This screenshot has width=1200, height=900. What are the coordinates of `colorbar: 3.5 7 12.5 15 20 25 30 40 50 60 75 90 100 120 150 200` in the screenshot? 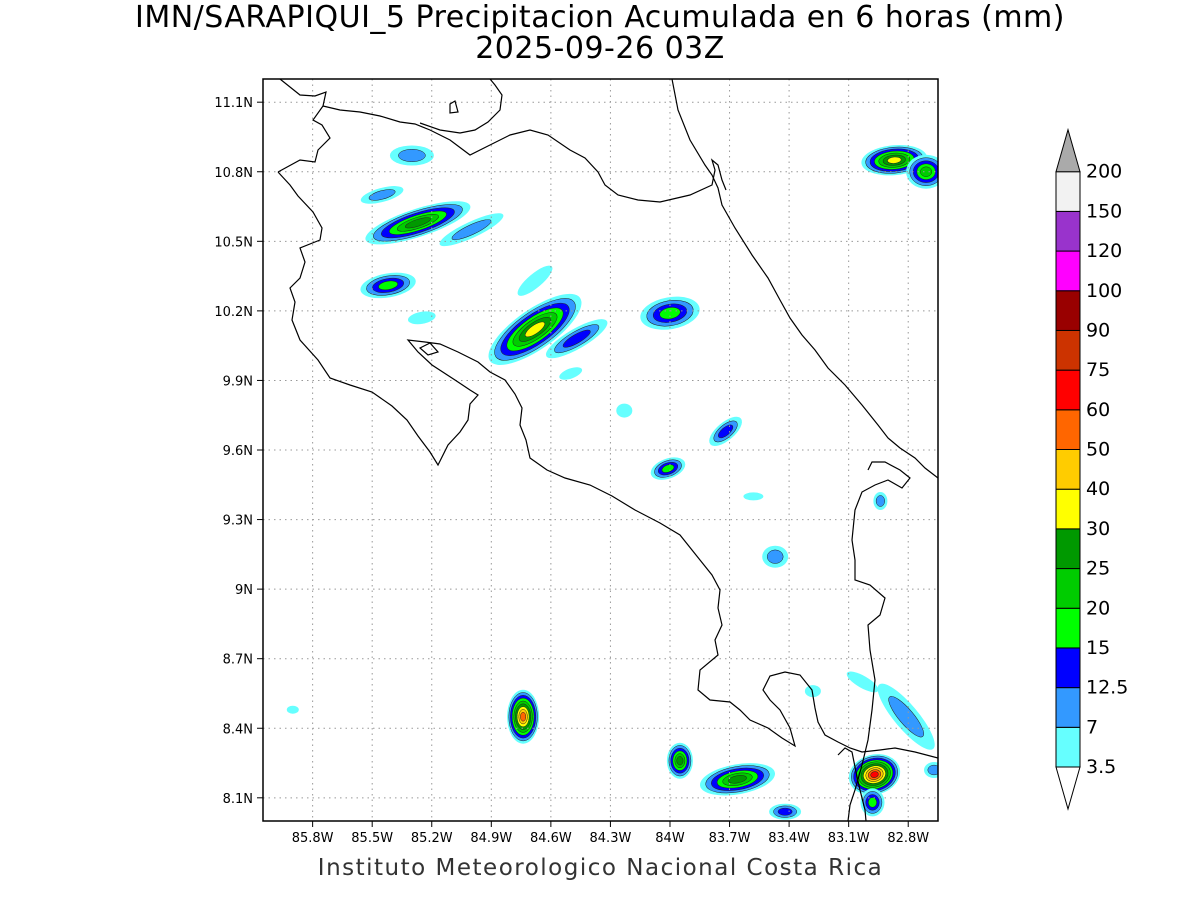 It's located at (1091, 469).